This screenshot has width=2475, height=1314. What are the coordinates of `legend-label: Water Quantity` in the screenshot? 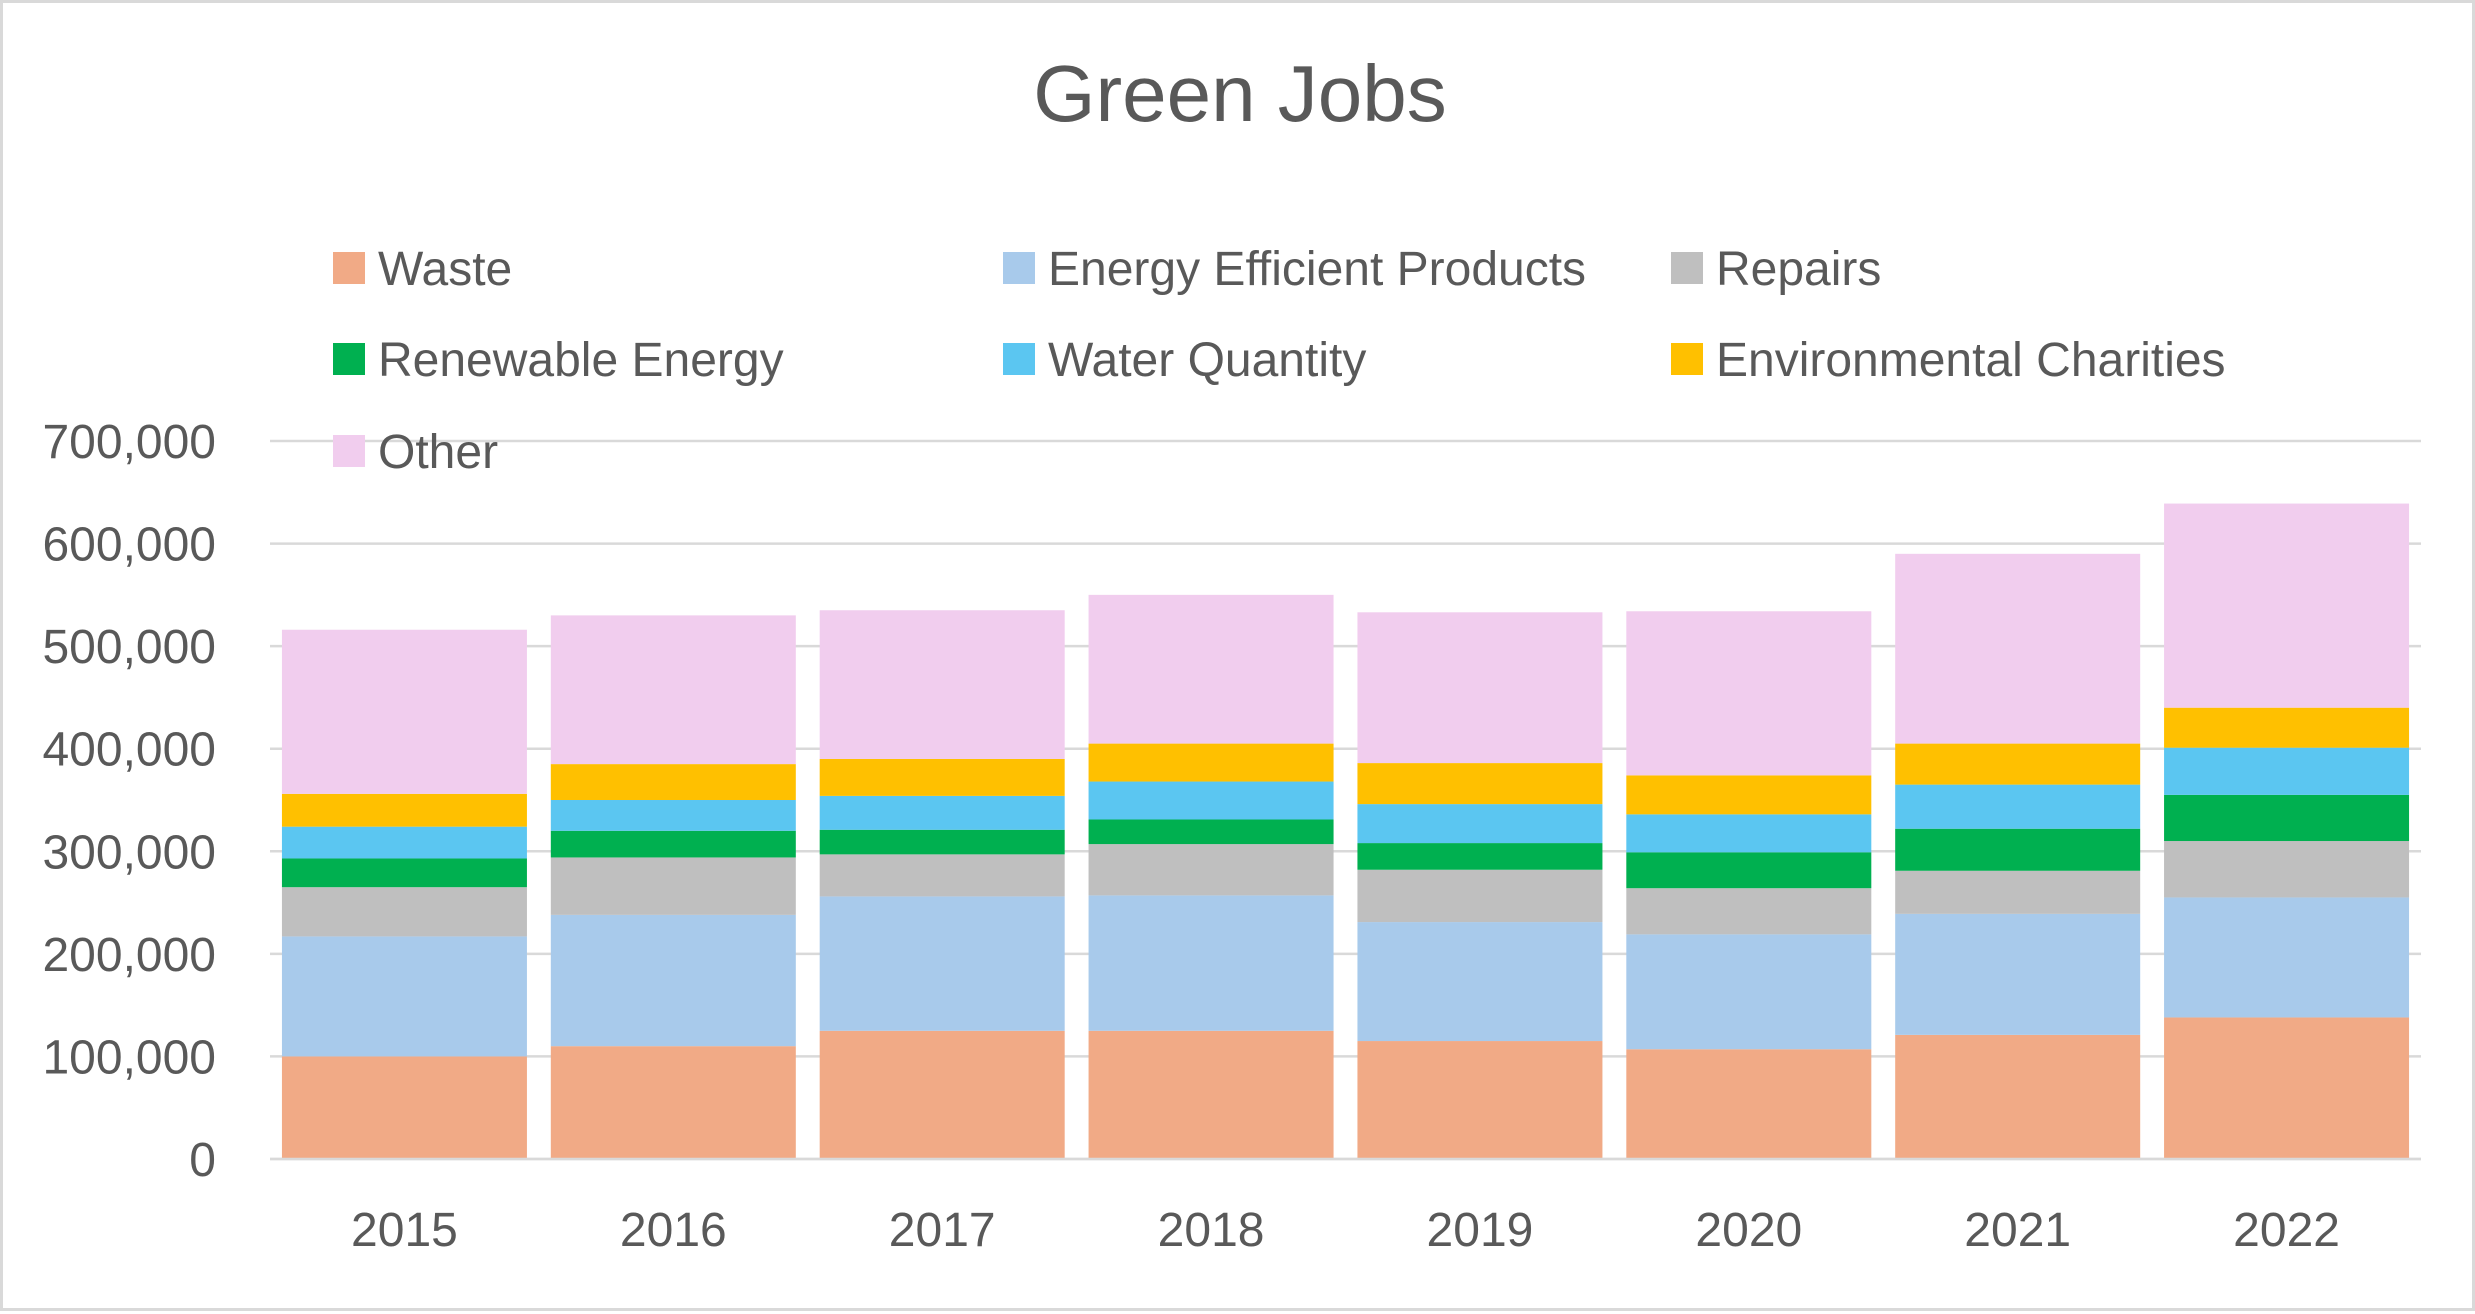 It's located at (1207, 360).